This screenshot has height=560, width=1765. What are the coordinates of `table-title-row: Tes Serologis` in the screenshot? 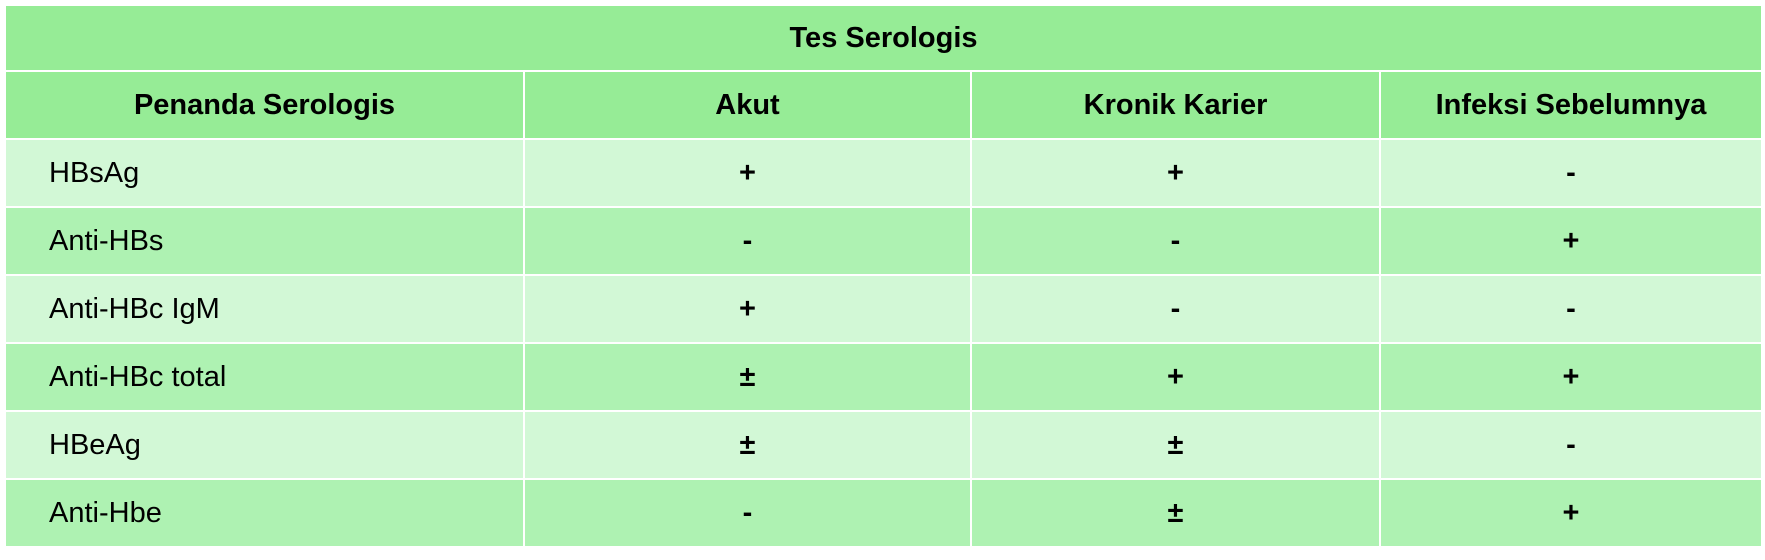 It's located at (883, 38).